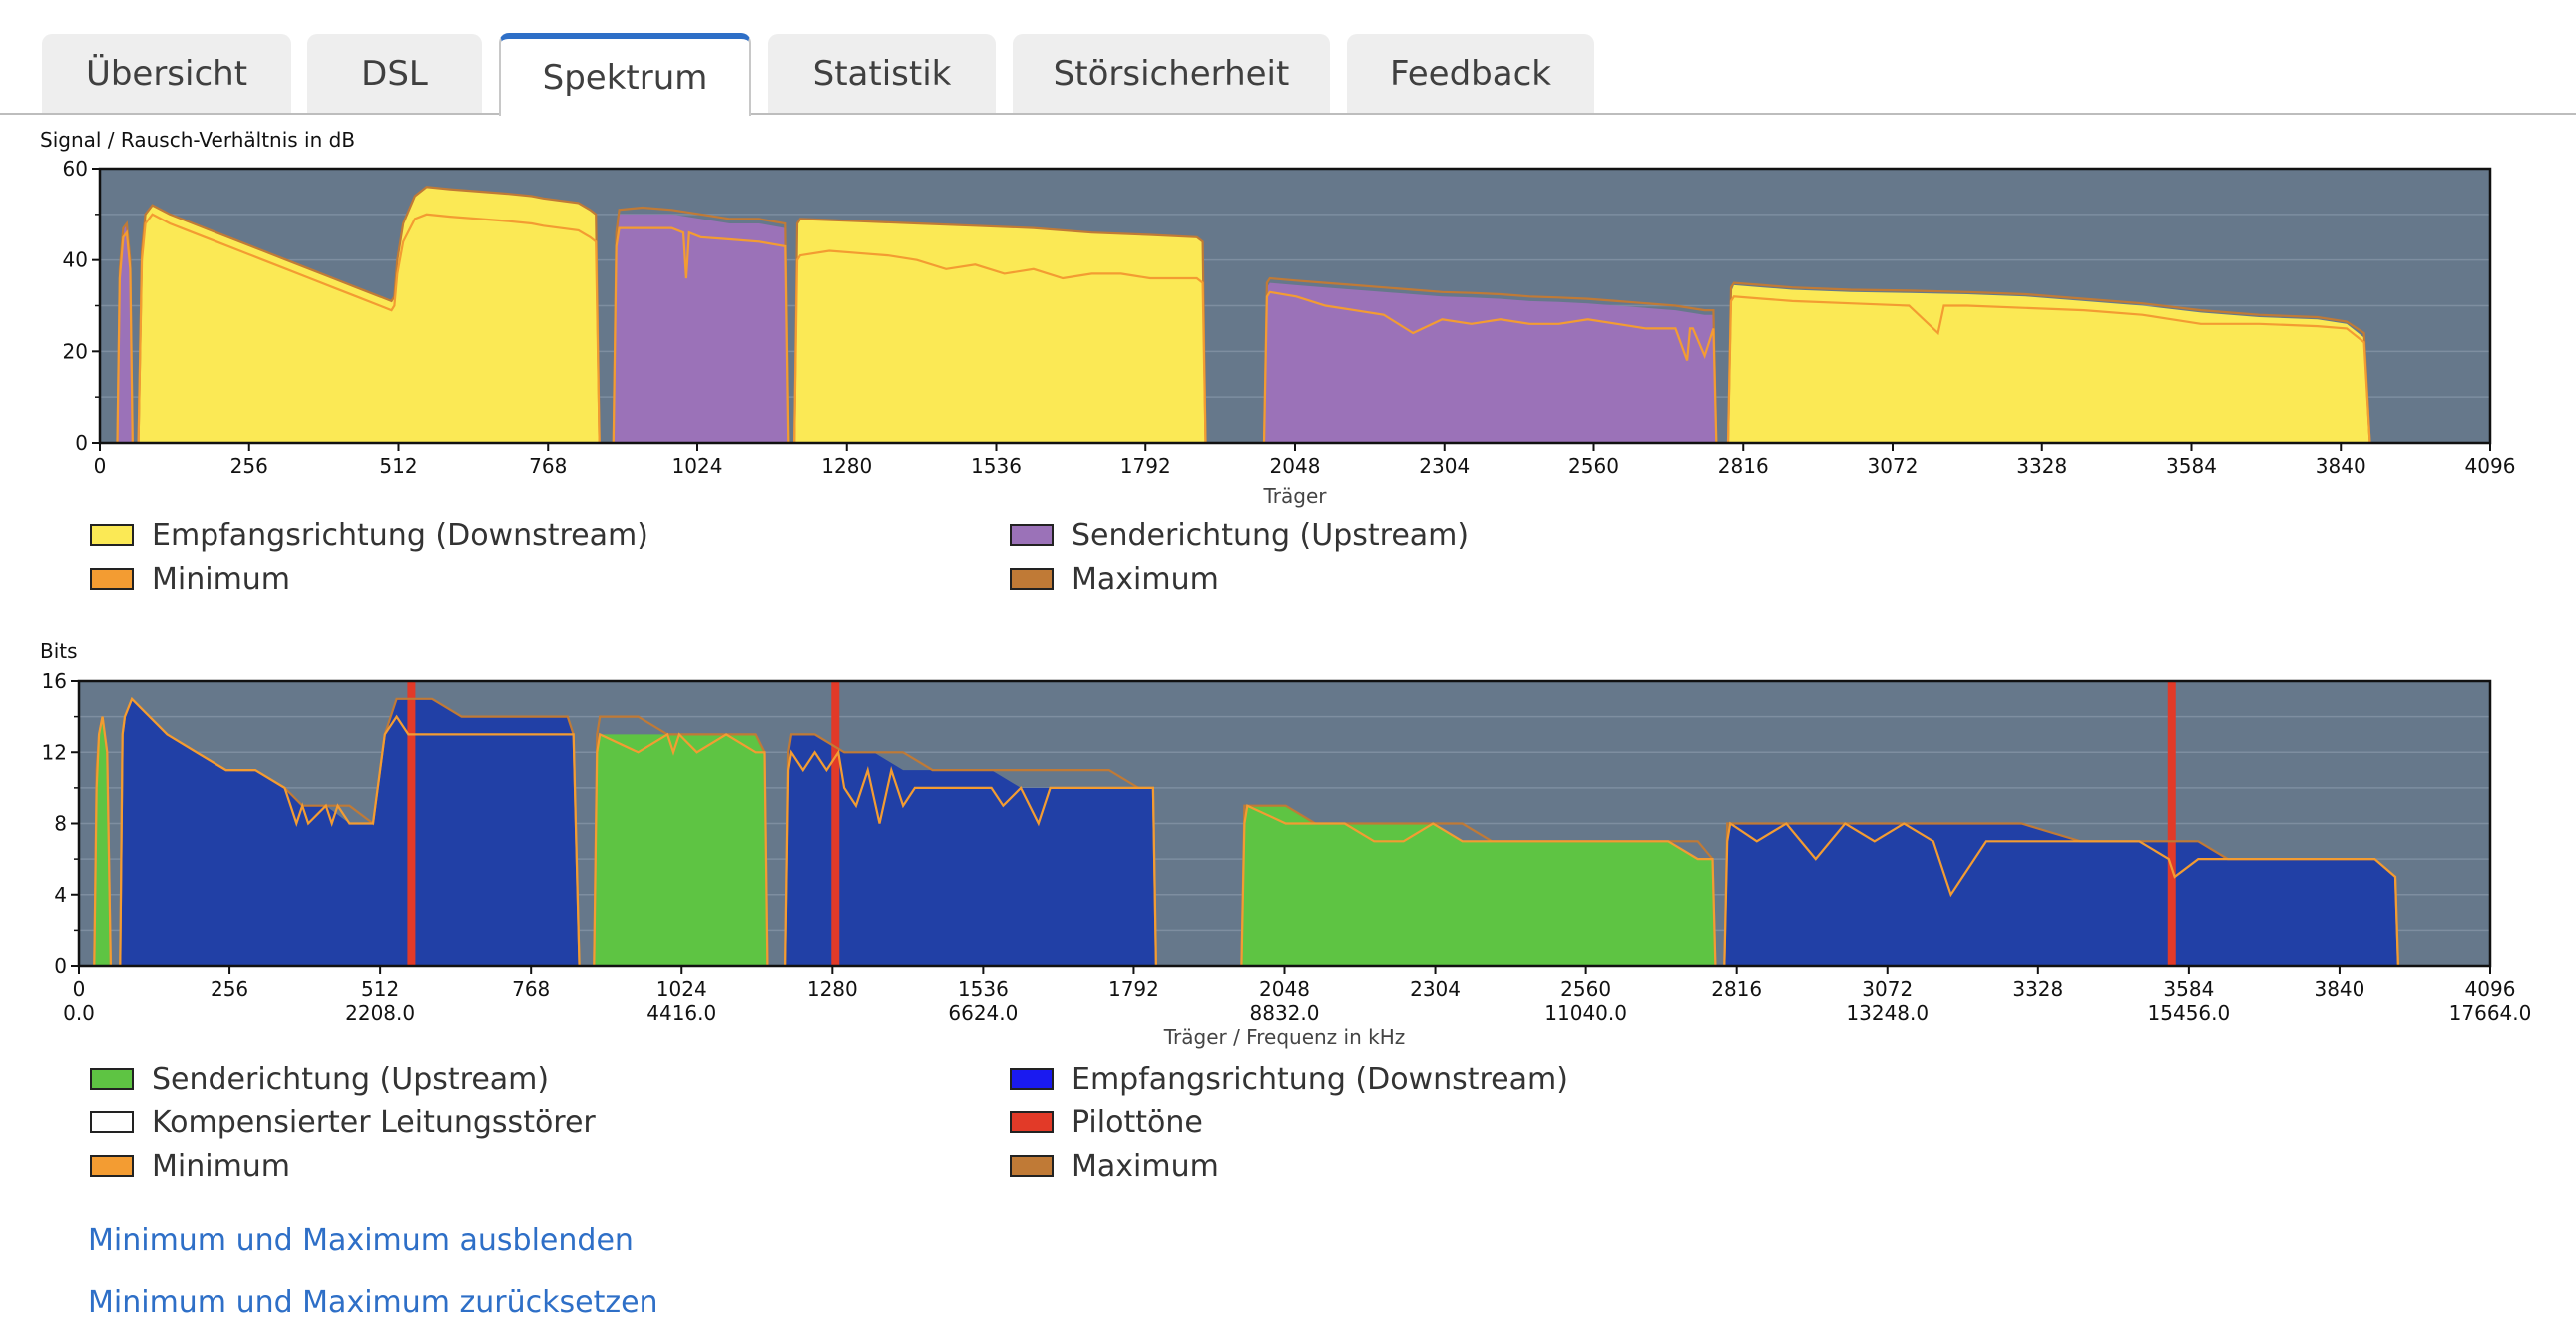 The width and height of the screenshot is (2576, 1320). Describe the element at coordinates (625, 77) in the screenshot. I see `tab-label: Spektrum` at that location.